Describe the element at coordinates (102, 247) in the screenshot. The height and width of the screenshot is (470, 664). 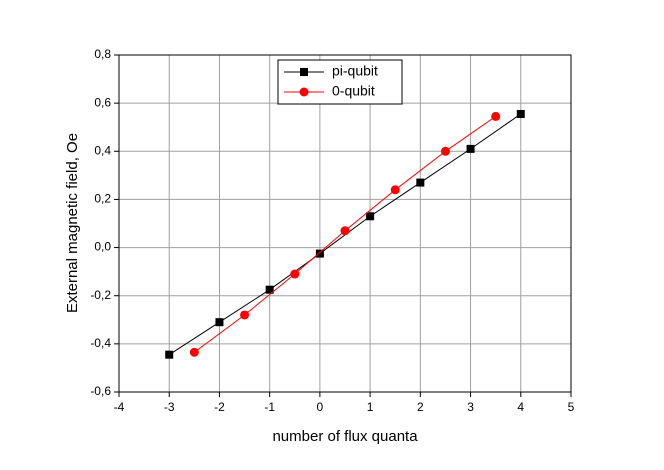
I see `y-tick-label: 0,0` at that location.